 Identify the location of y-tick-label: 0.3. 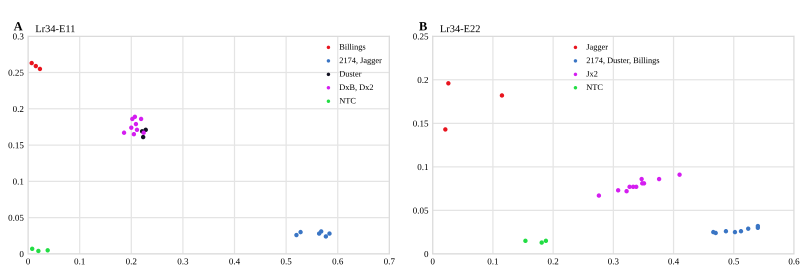
(18, 36).